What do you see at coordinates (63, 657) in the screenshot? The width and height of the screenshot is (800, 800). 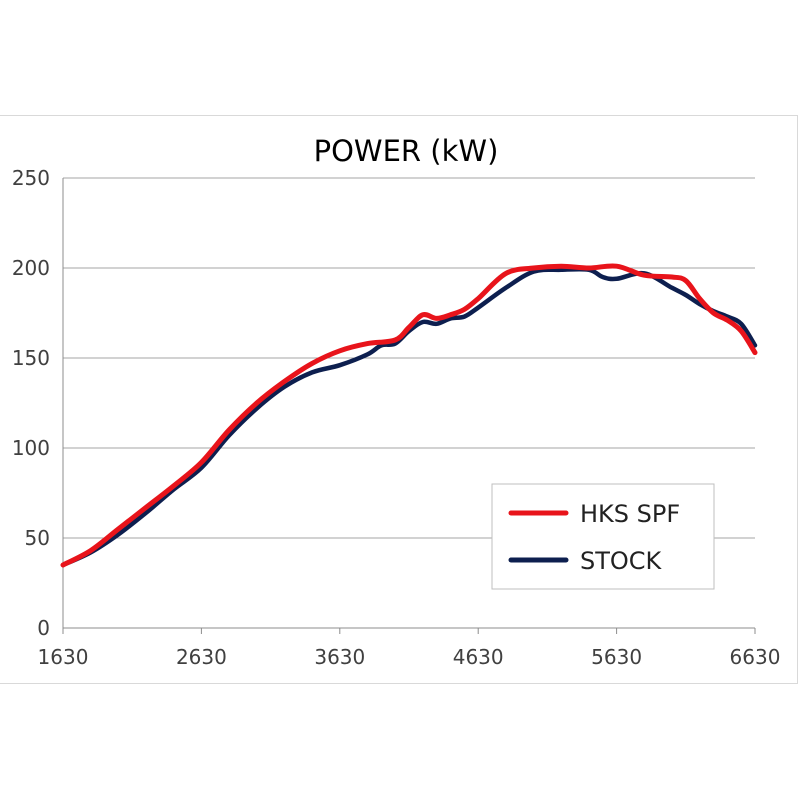 I see `x-tick-label: 1630` at bounding box center [63, 657].